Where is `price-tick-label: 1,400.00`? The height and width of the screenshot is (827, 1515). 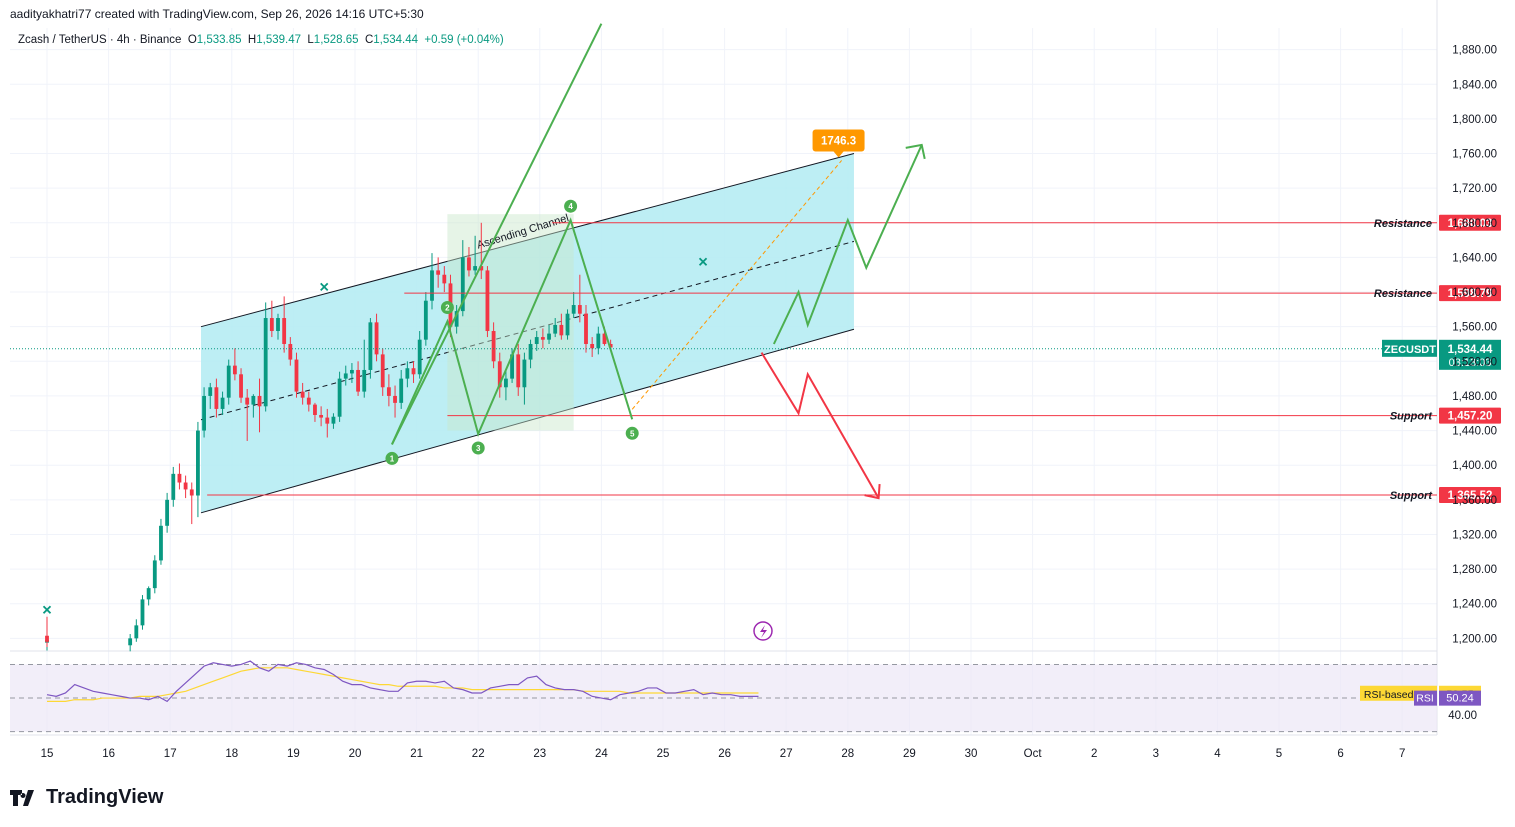 price-tick-label: 1,400.00 is located at coordinates (1474, 466).